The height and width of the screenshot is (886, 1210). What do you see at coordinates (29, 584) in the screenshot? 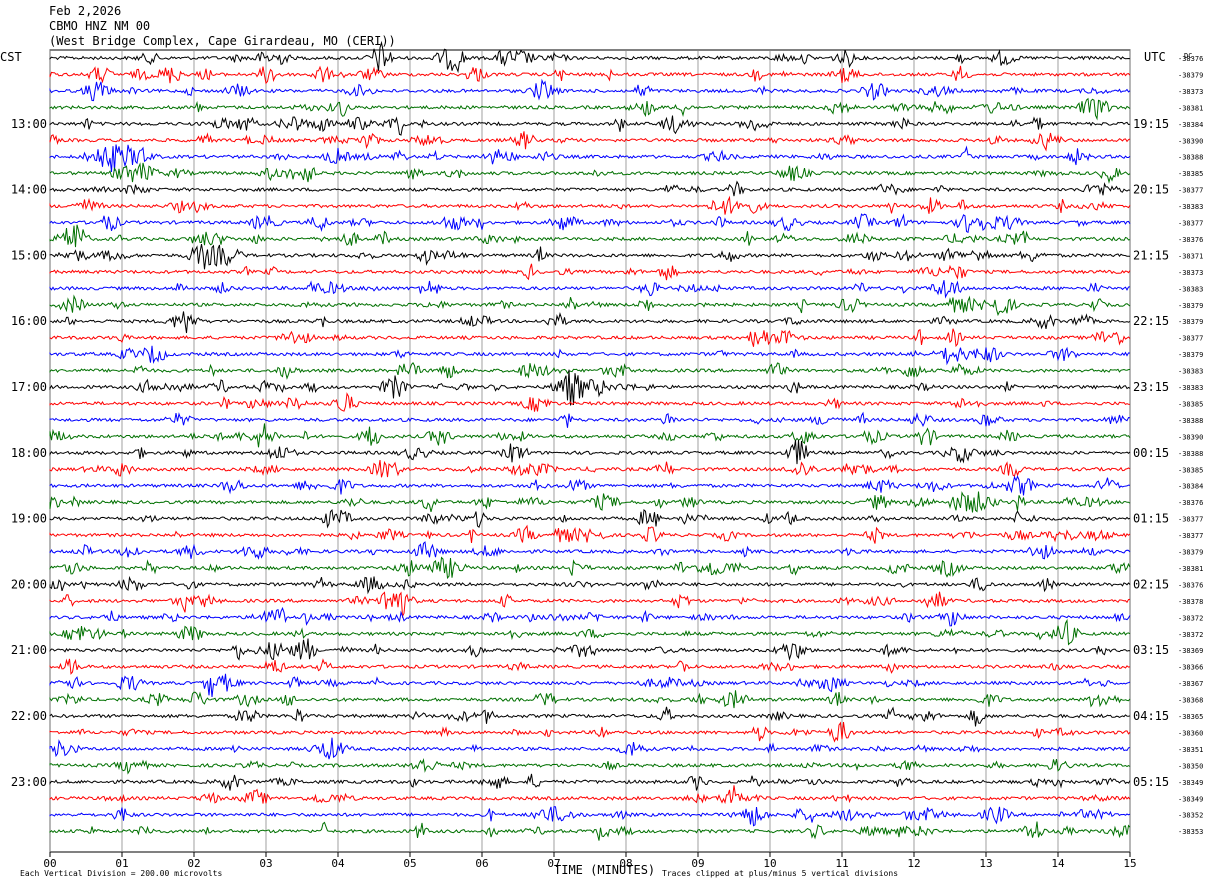
I see `left-hour-label: 20:00` at bounding box center [29, 584].